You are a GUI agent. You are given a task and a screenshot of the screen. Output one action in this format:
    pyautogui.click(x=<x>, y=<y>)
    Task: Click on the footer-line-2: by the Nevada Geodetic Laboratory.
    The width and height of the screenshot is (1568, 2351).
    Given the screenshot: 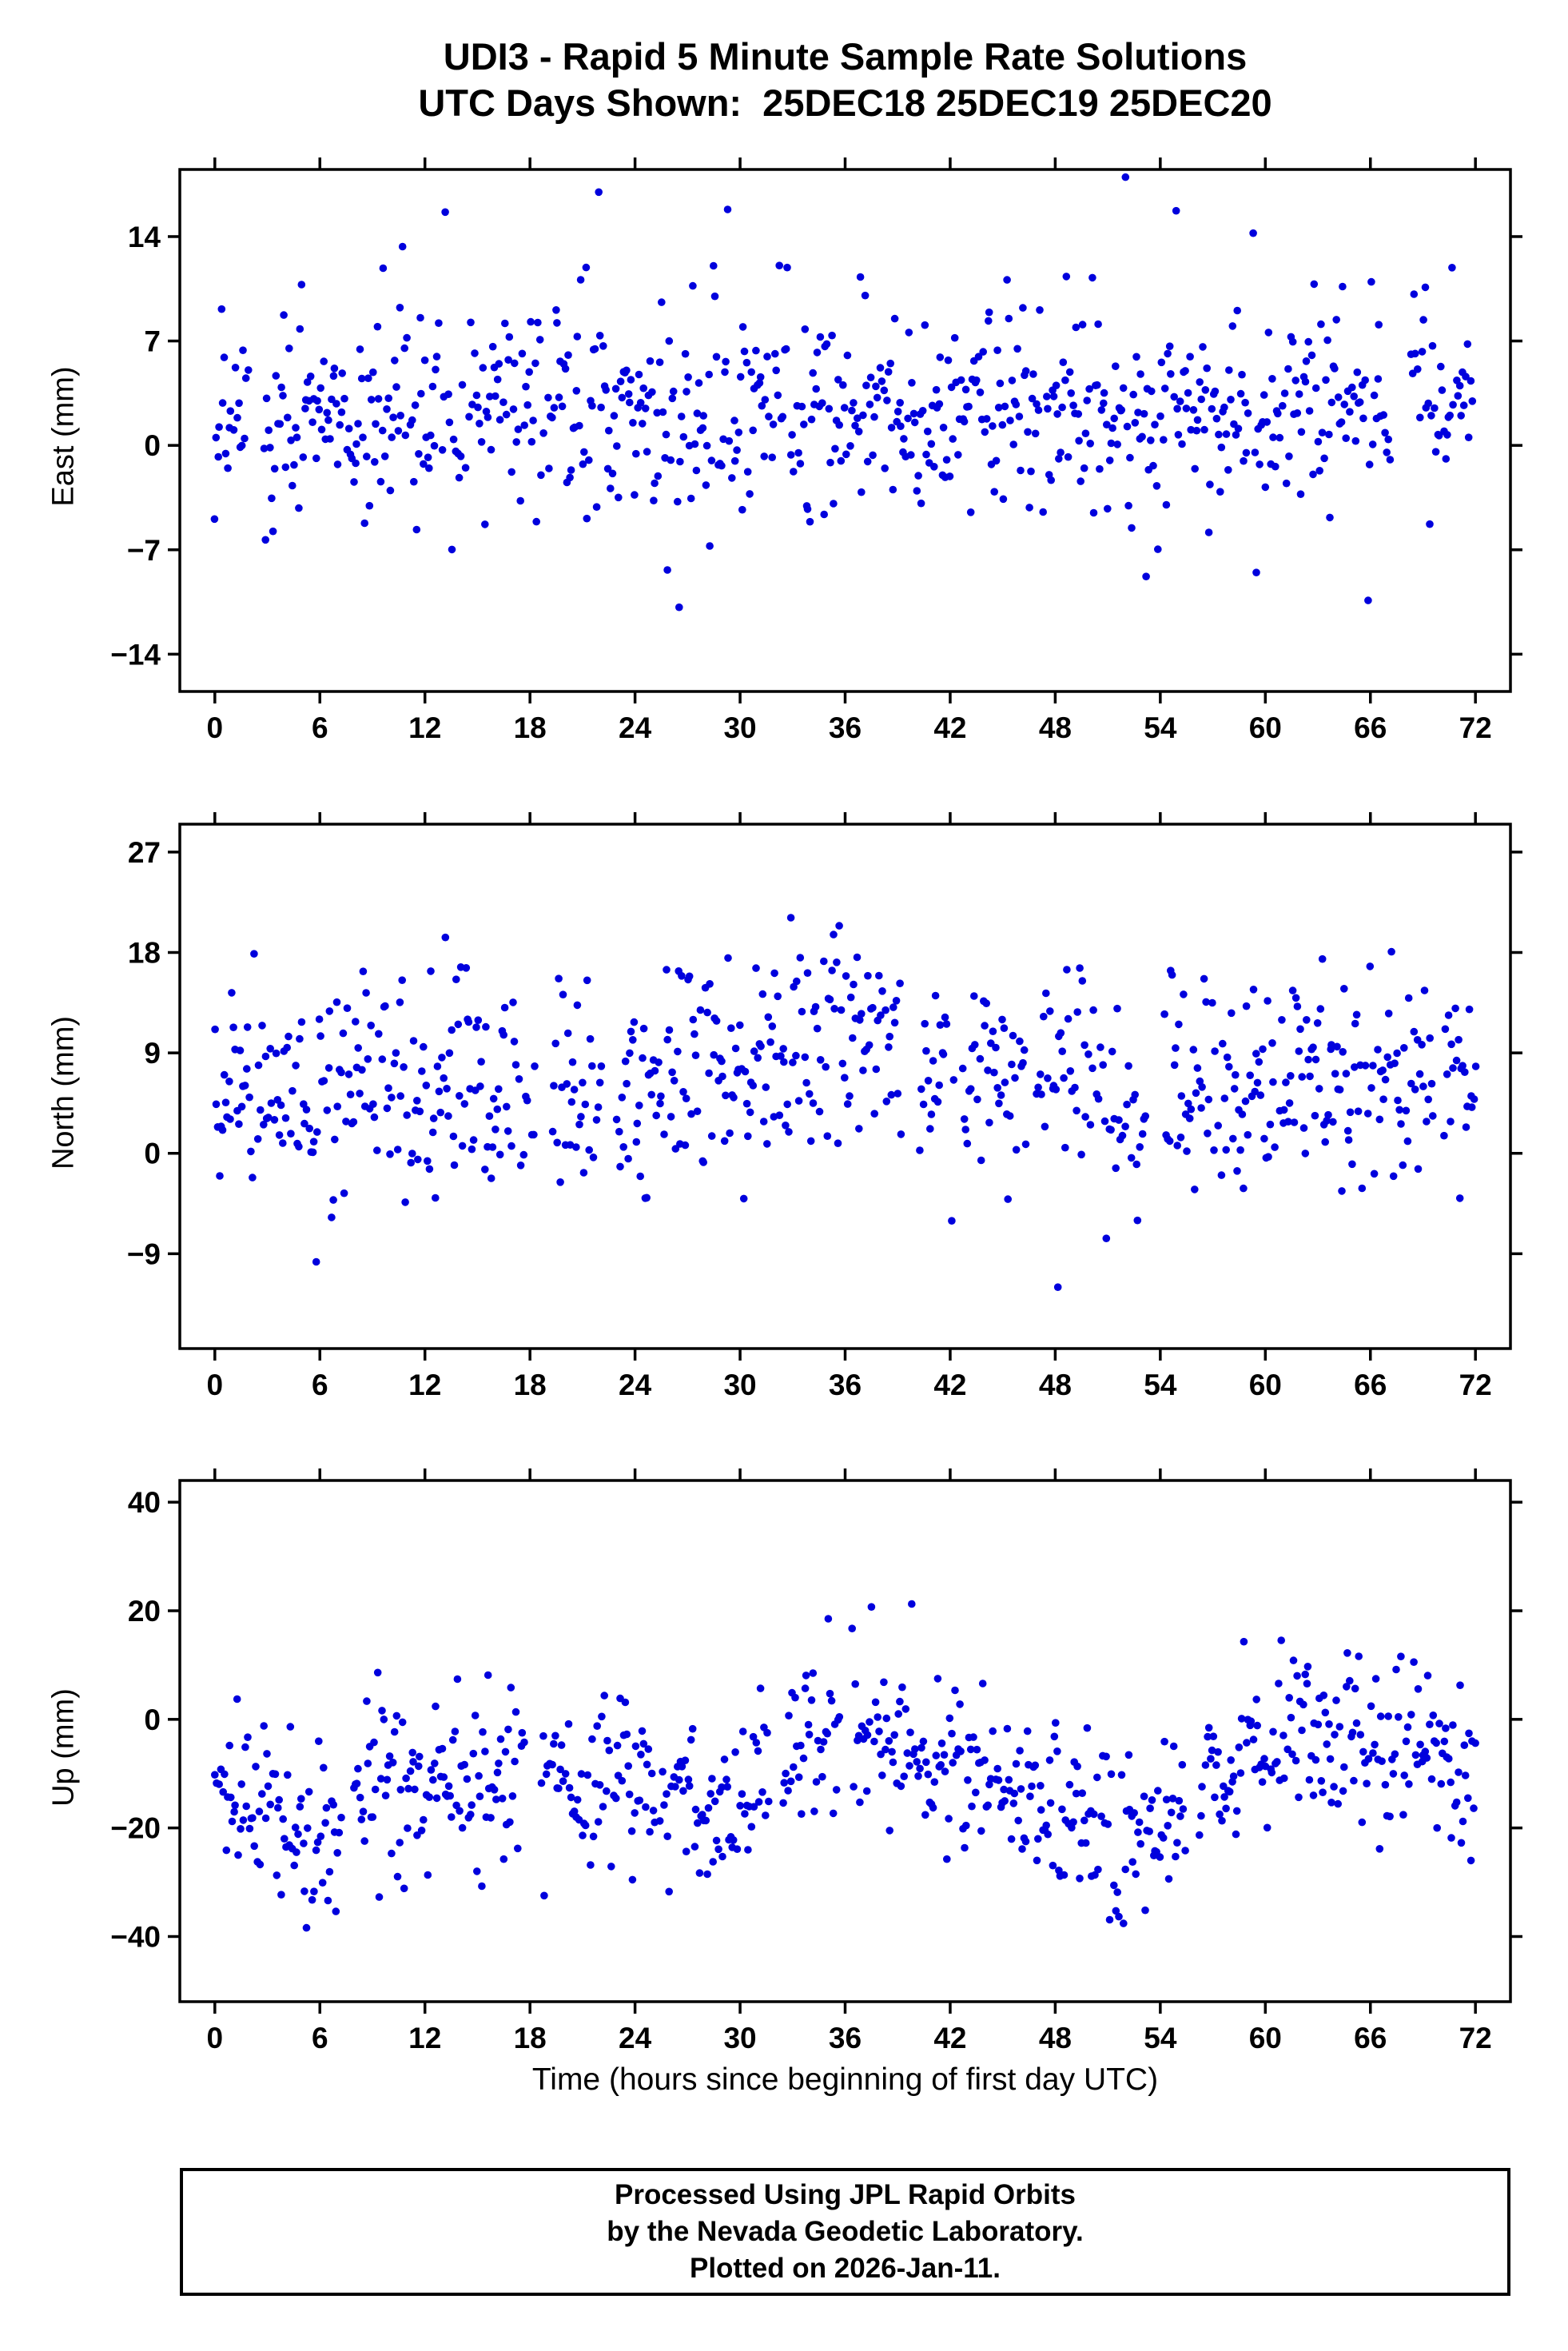 What is the action you would take?
    pyautogui.click(x=845, y=2231)
    